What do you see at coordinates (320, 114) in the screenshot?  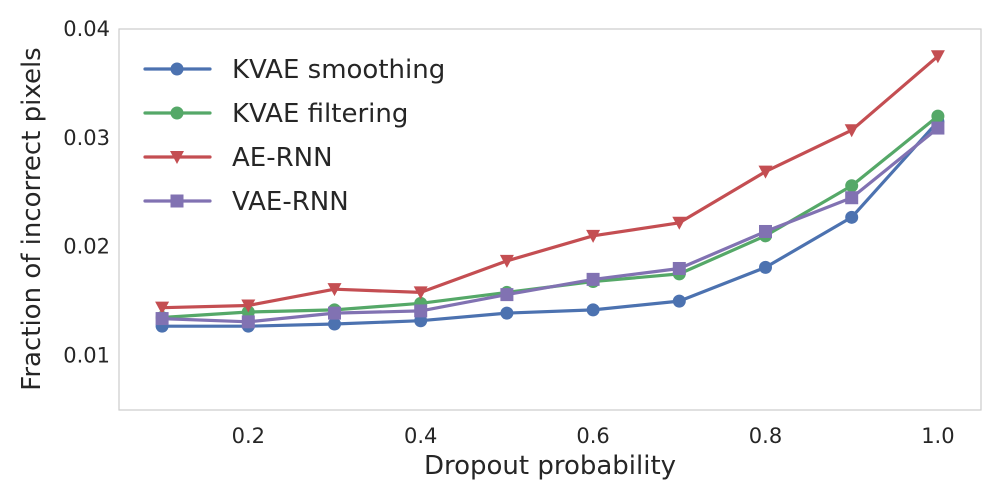 I see `legend-label: KVAE filtering` at bounding box center [320, 114].